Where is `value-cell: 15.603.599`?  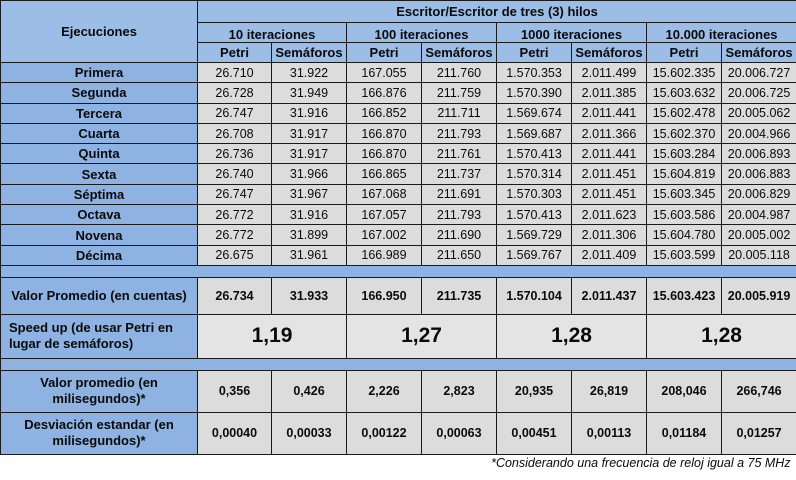
value-cell: 15.603.599 is located at coordinates (684, 255).